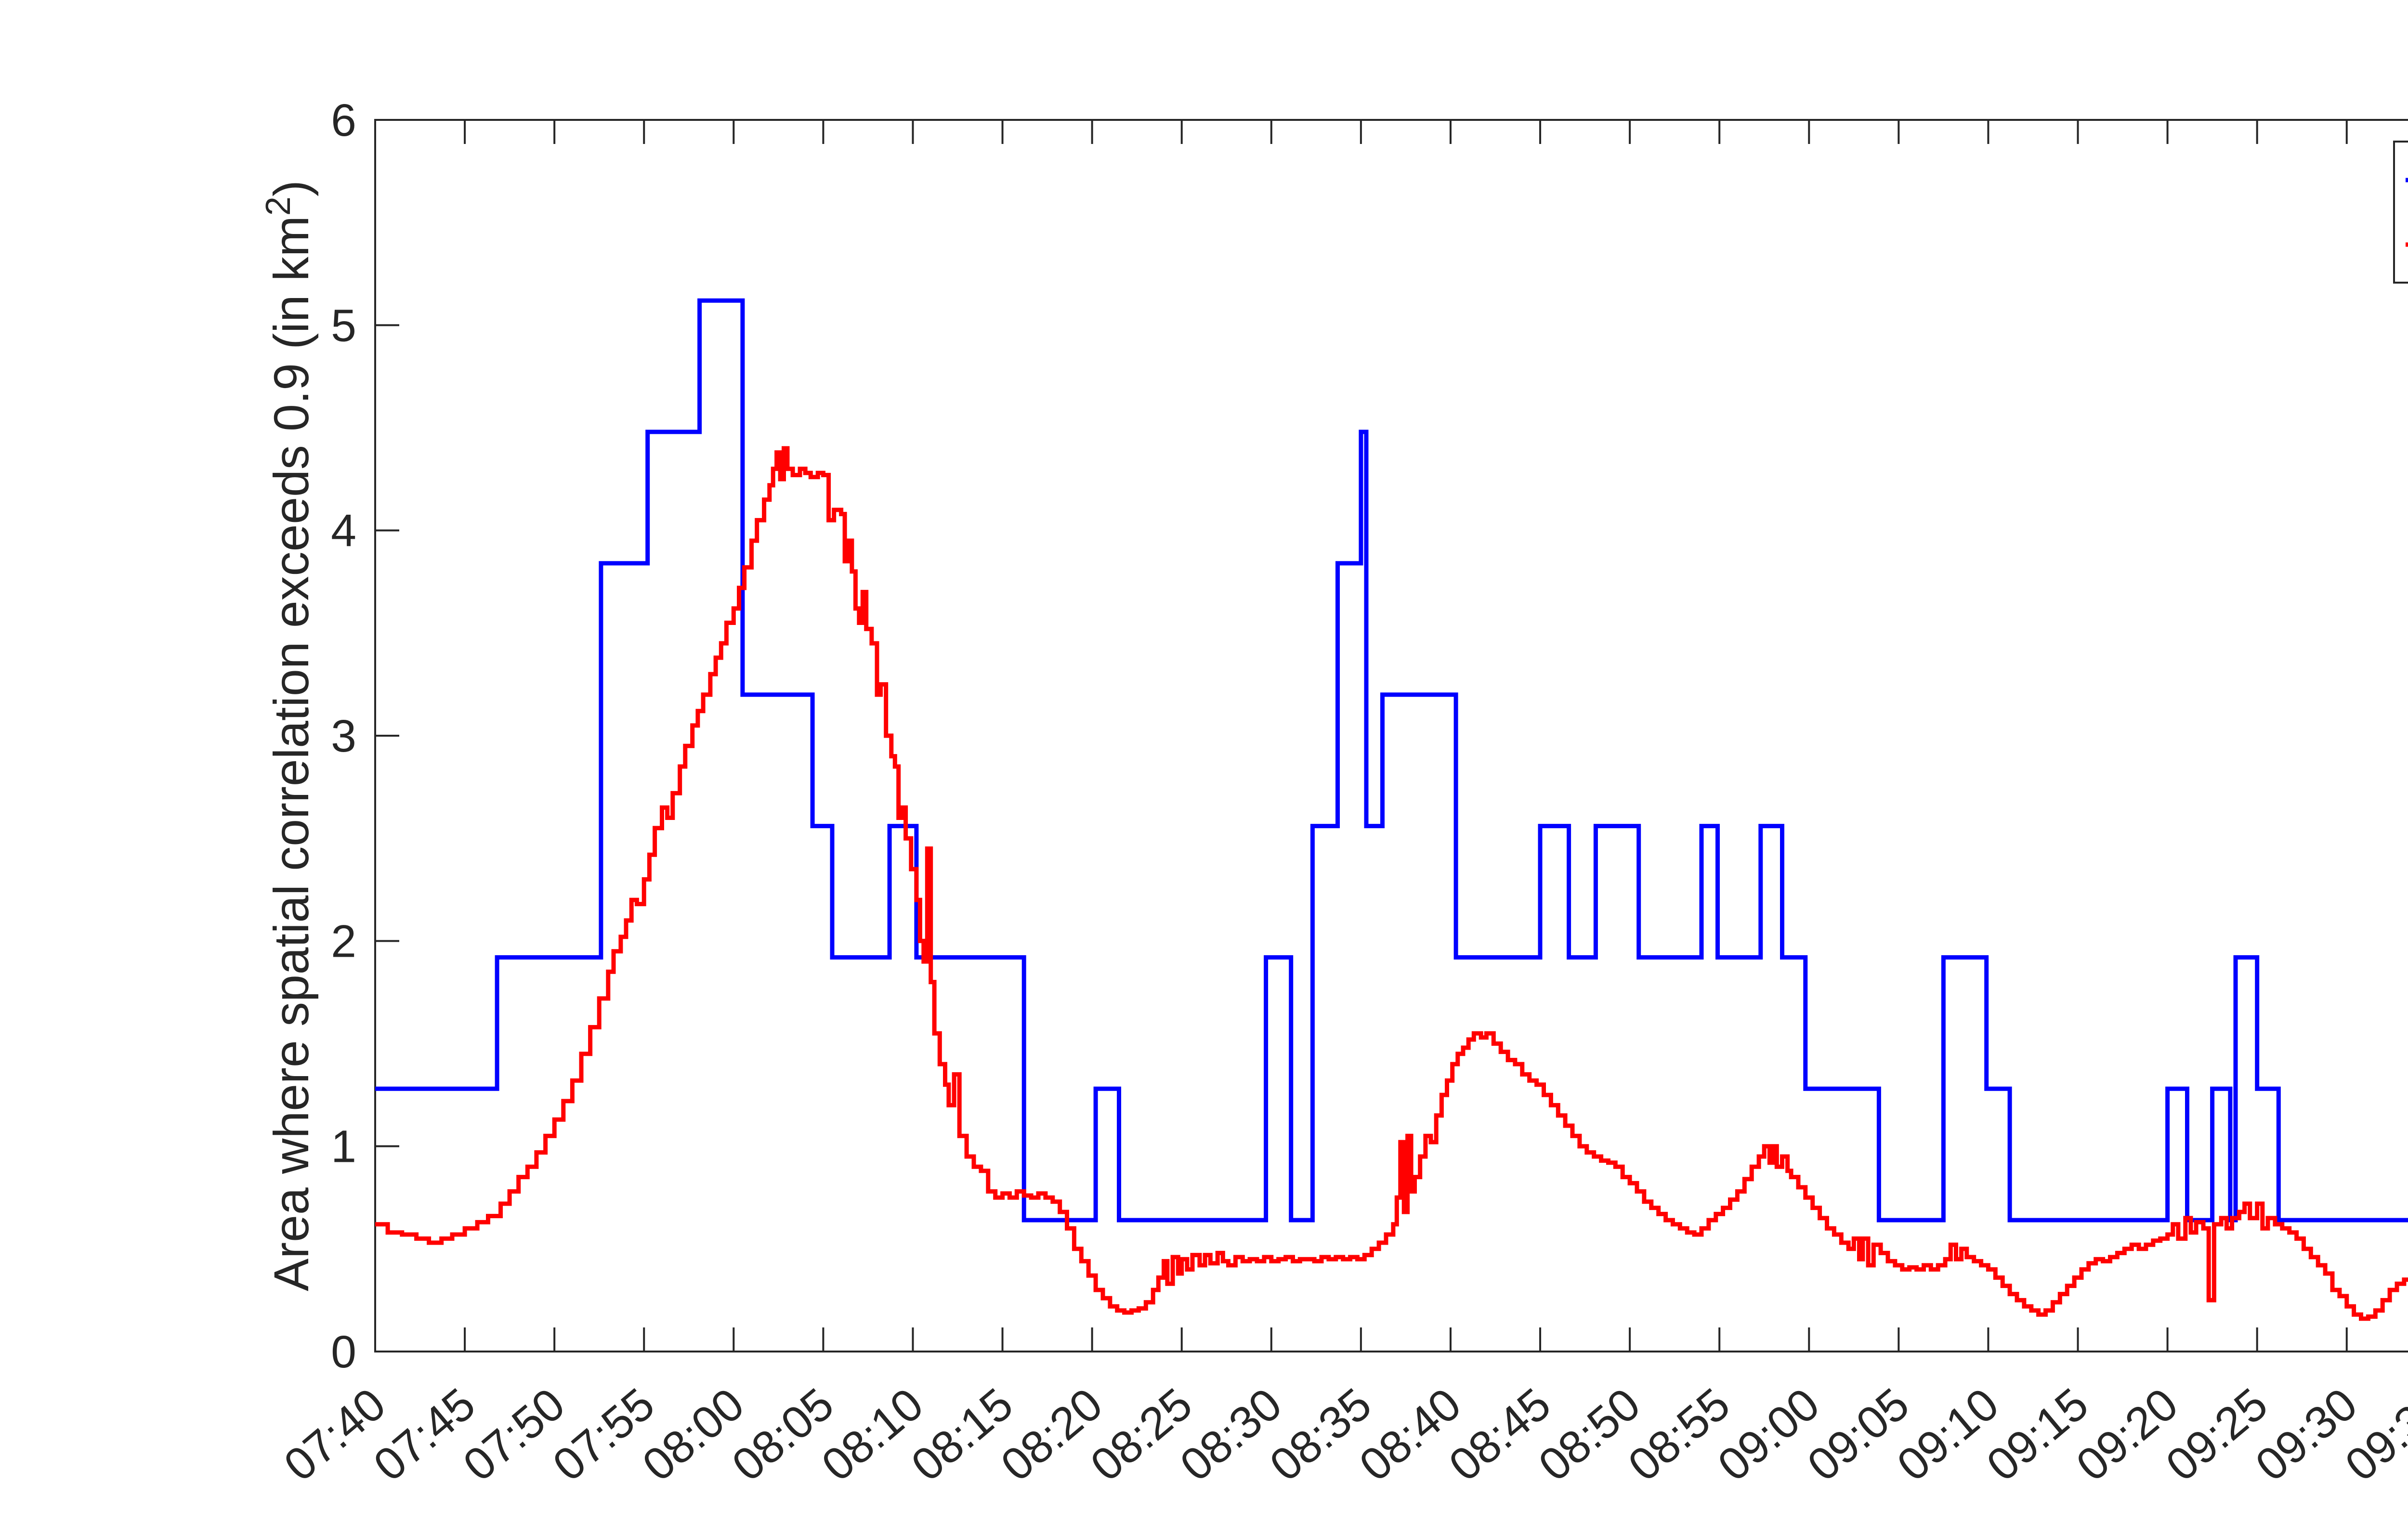  What do you see at coordinates (783, 1435) in the screenshot?
I see `x-tick-label: 08:05` at bounding box center [783, 1435].